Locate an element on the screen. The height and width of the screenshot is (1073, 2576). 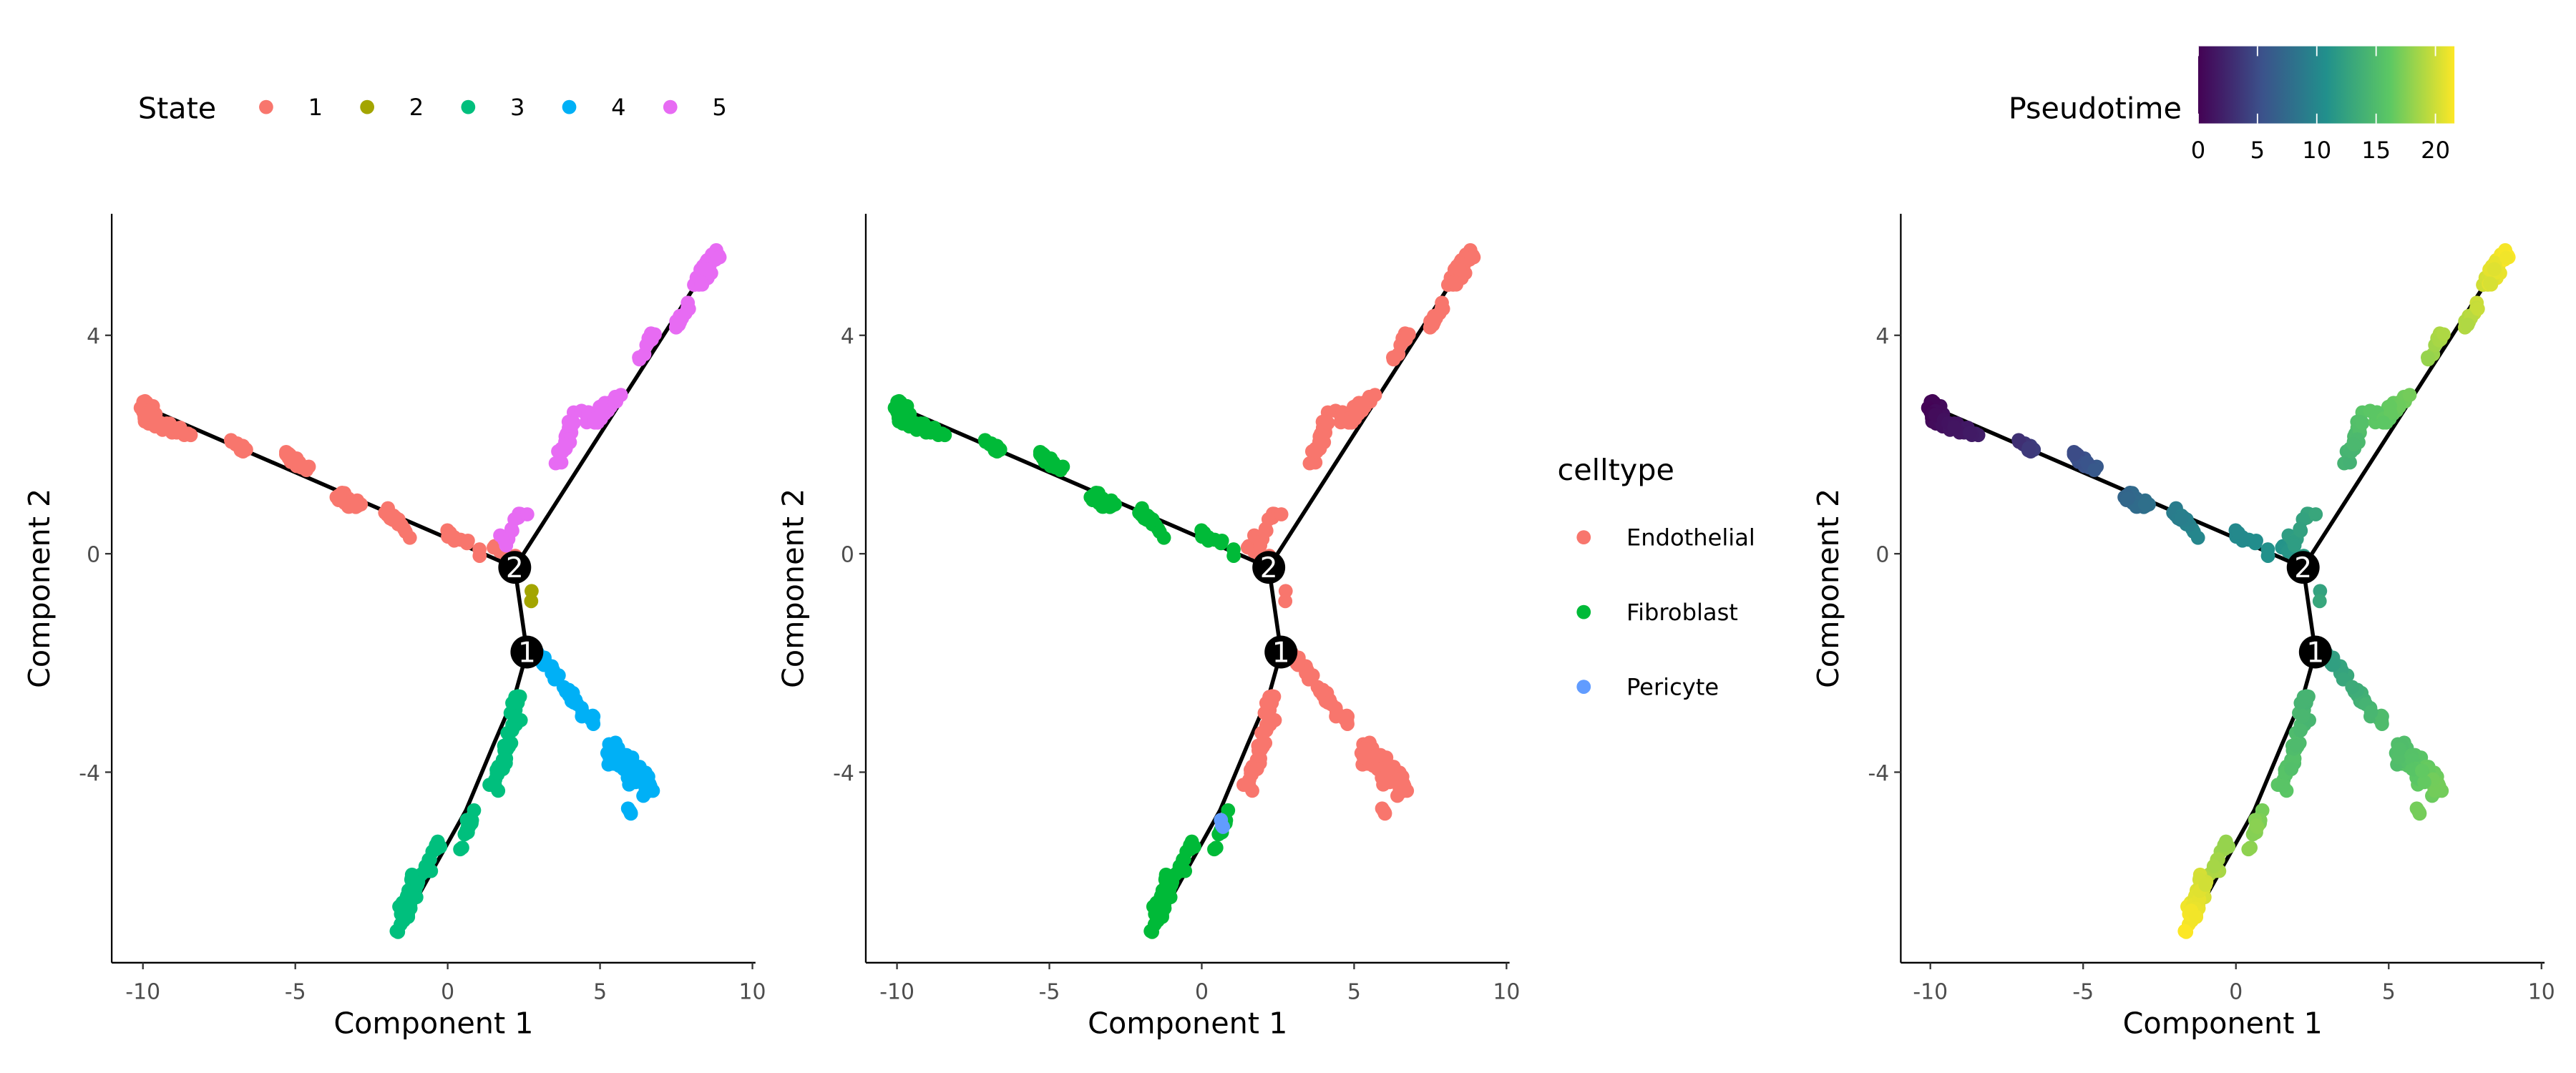
legend-key-fibroblast is located at coordinates (1584, 611).